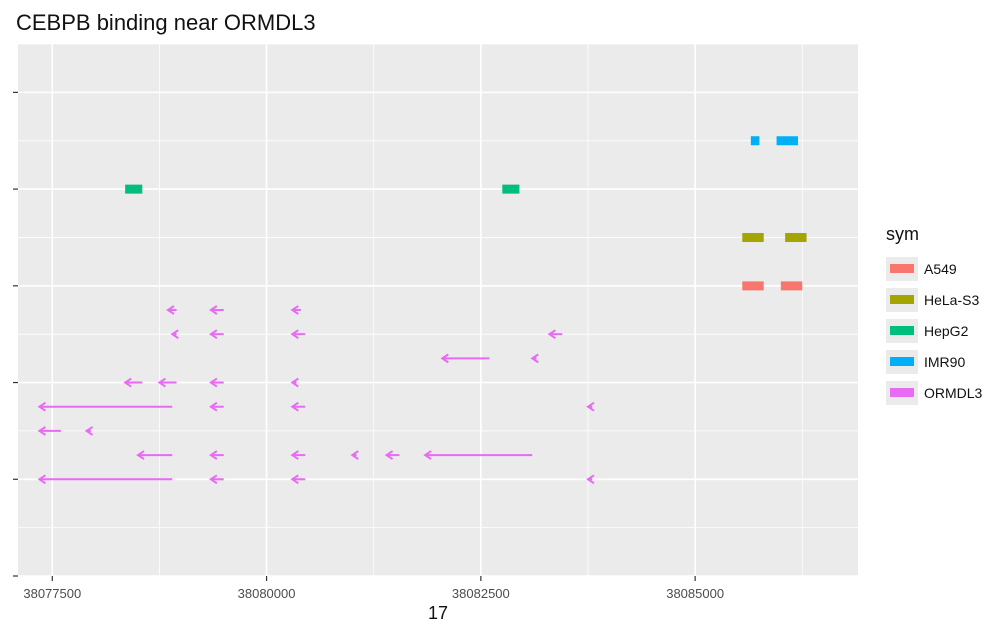 This screenshot has height=629, width=1000. What do you see at coordinates (946, 330) in the screenshot?
I see `legend-label: HepG2` at bounding box center [946, 330].